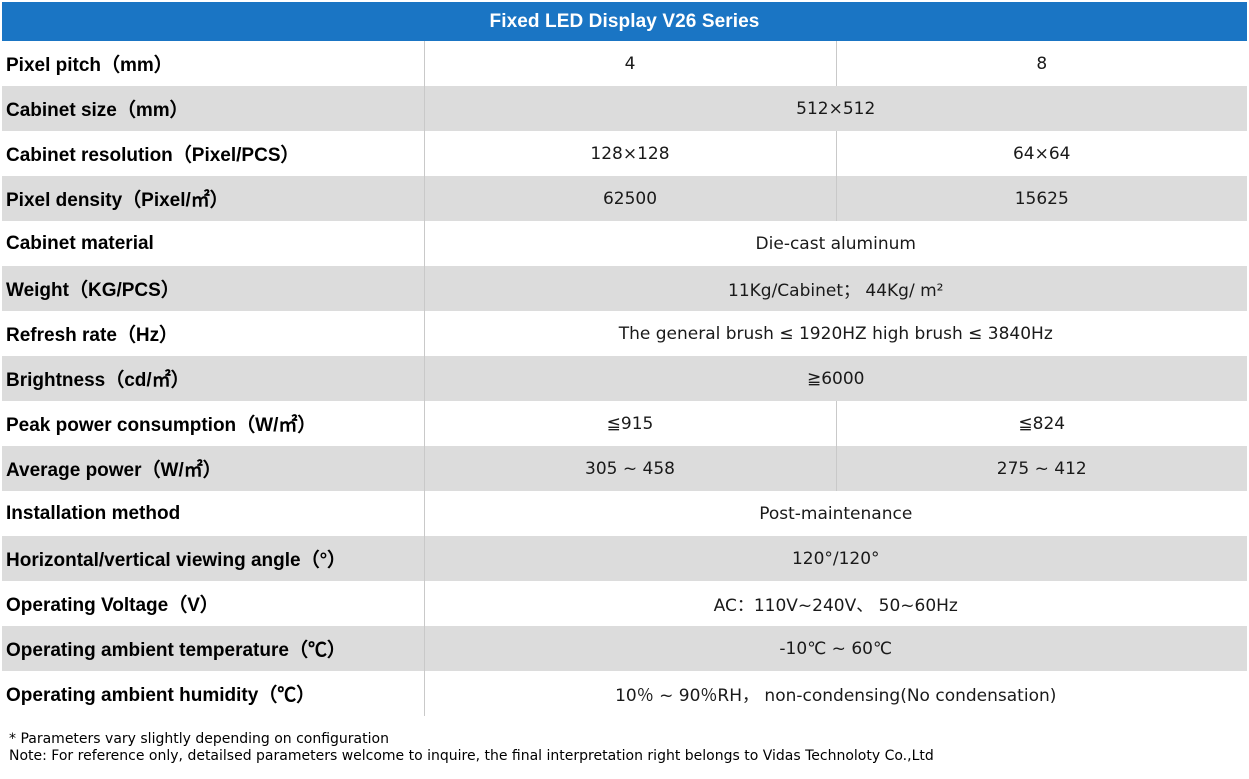  Describe the element at coordinates (213, 693) in the screenshot. I see `row-label: Operating ambient humidity（℃）` at that location.